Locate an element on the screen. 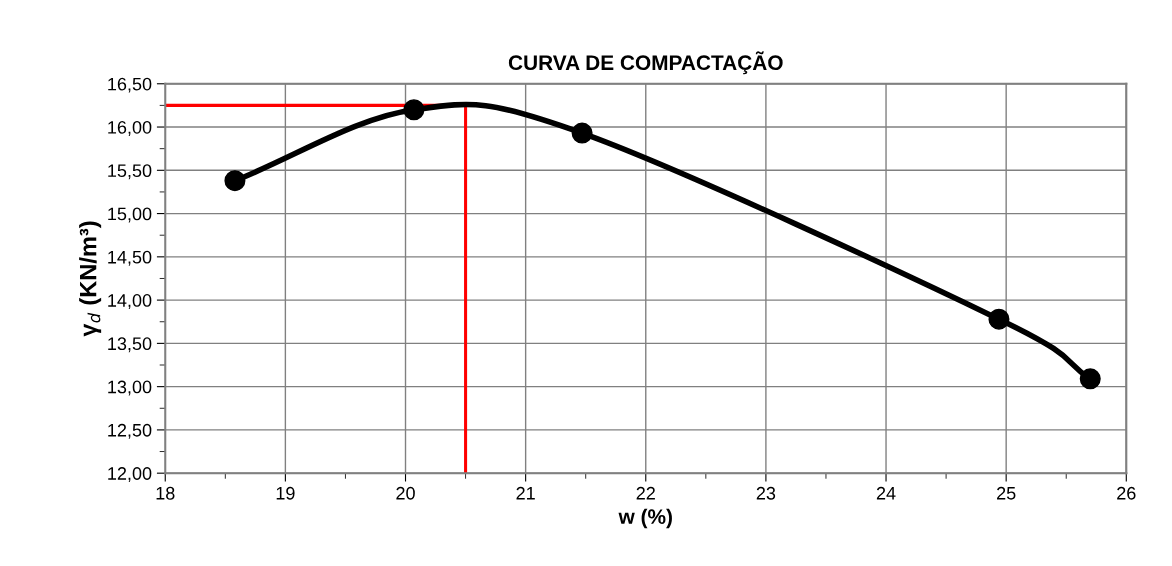  x-tick-label: 22 is located at coordinates (645, 493).